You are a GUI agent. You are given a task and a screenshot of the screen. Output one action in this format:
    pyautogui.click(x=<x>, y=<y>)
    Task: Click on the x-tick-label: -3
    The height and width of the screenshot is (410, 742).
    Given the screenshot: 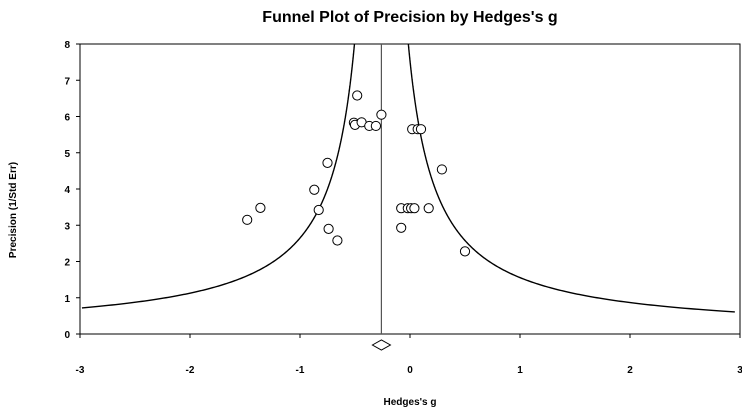 What is the action you would take?
    pyautogui.click(x=80, y=370)
    